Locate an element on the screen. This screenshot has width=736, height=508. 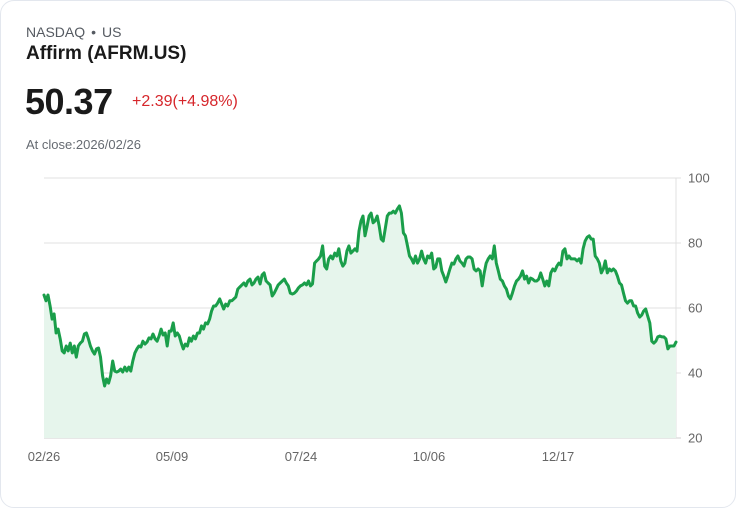
stock-title: Affirm (AFRM.US) is located at coordinates (106, 53).